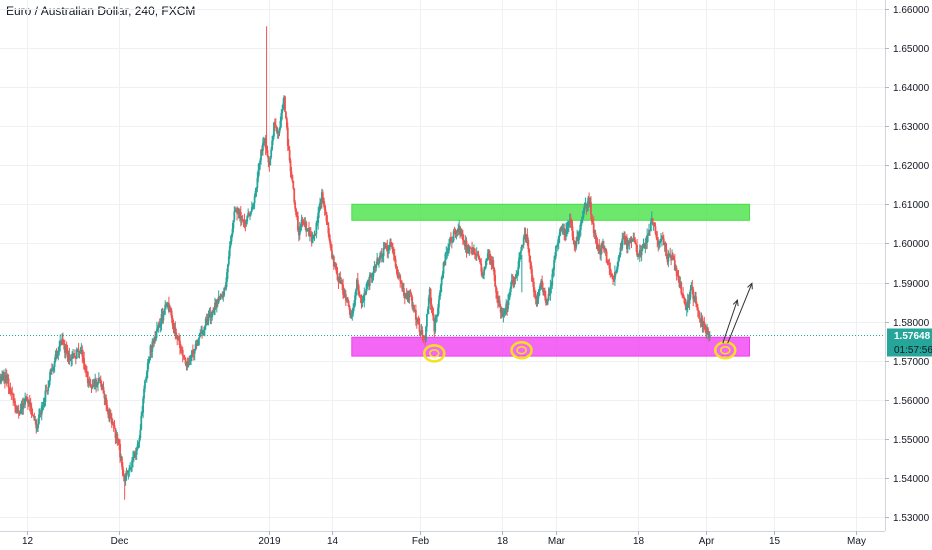 Image resolution: width=932 pixels, height=550 pixels. I want to click on bottom-marker, so click(725, 350).